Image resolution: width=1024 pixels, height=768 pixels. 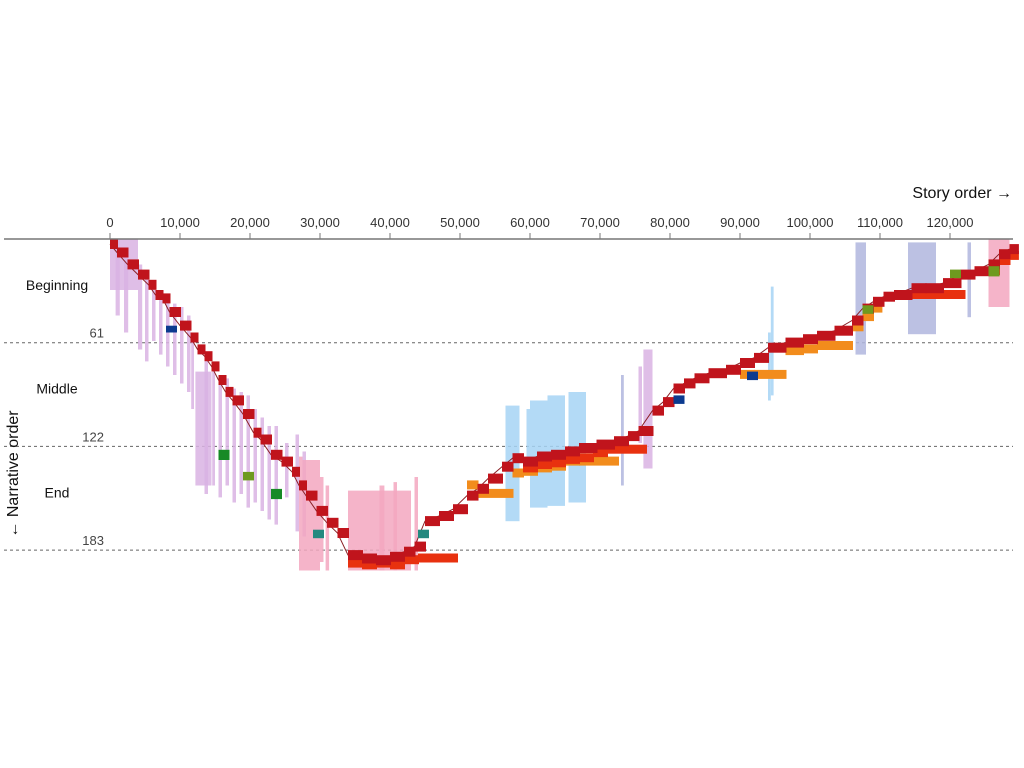 What do you see at coordinates (962, 193) in the screenshot?
I see `x-axis-title: Story order →` at bounding box center [962, 193].